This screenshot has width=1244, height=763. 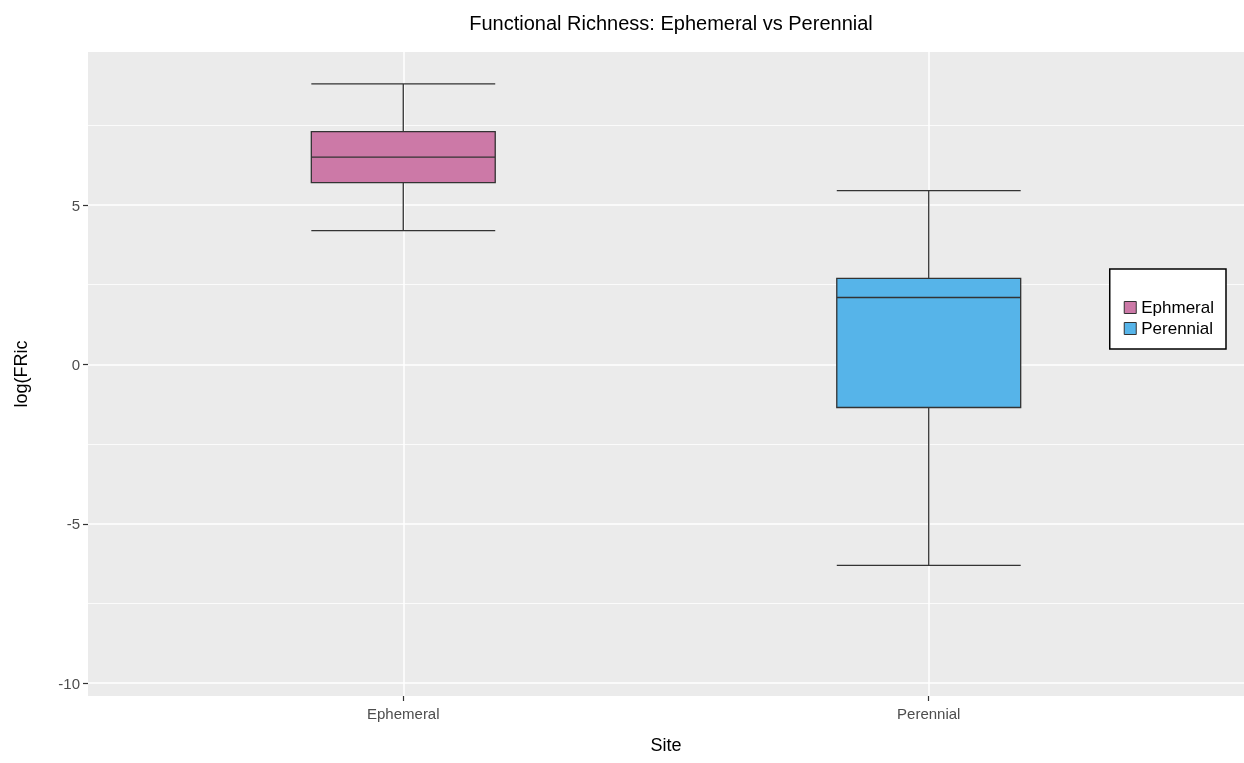 I want to click on y-tick-label: -10, so click(x=69, y=683).